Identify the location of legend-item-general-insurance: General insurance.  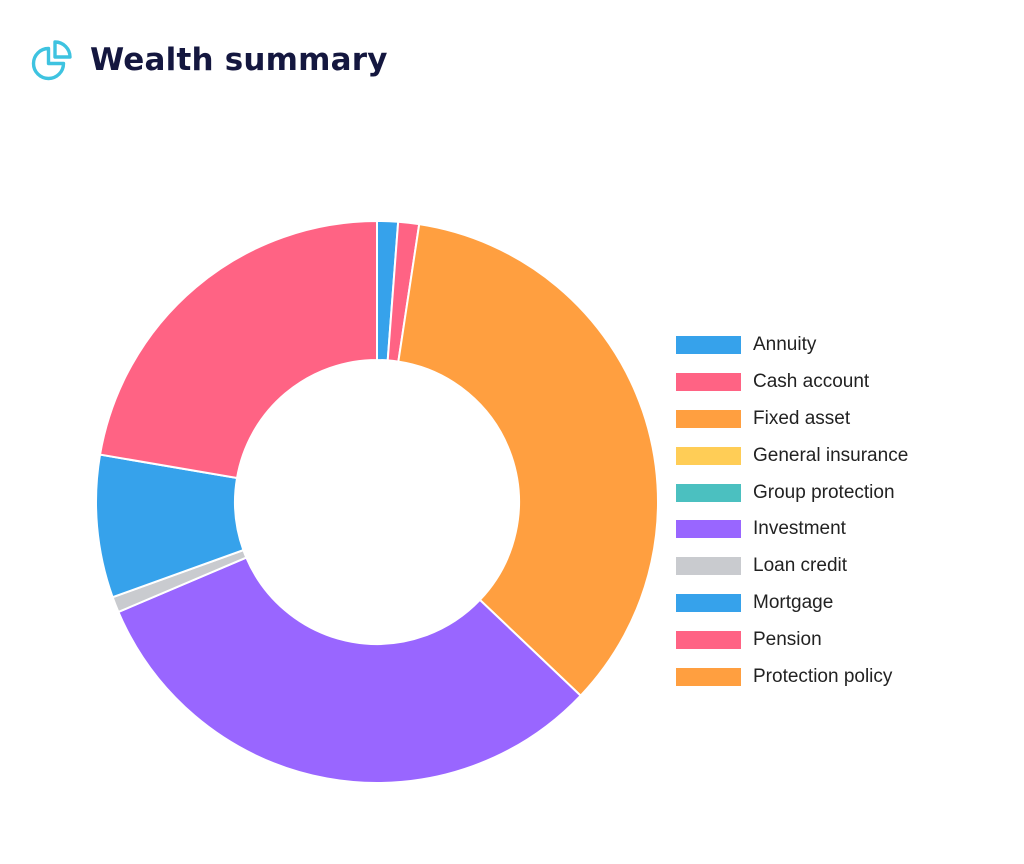
(792, 455).